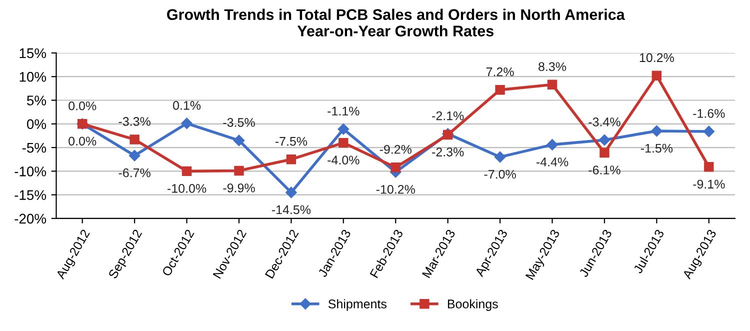  What do you see at coordinates (656, 148) in the screenshot?
I see `data-label: -1.5%` at bounding box center [656, 148].